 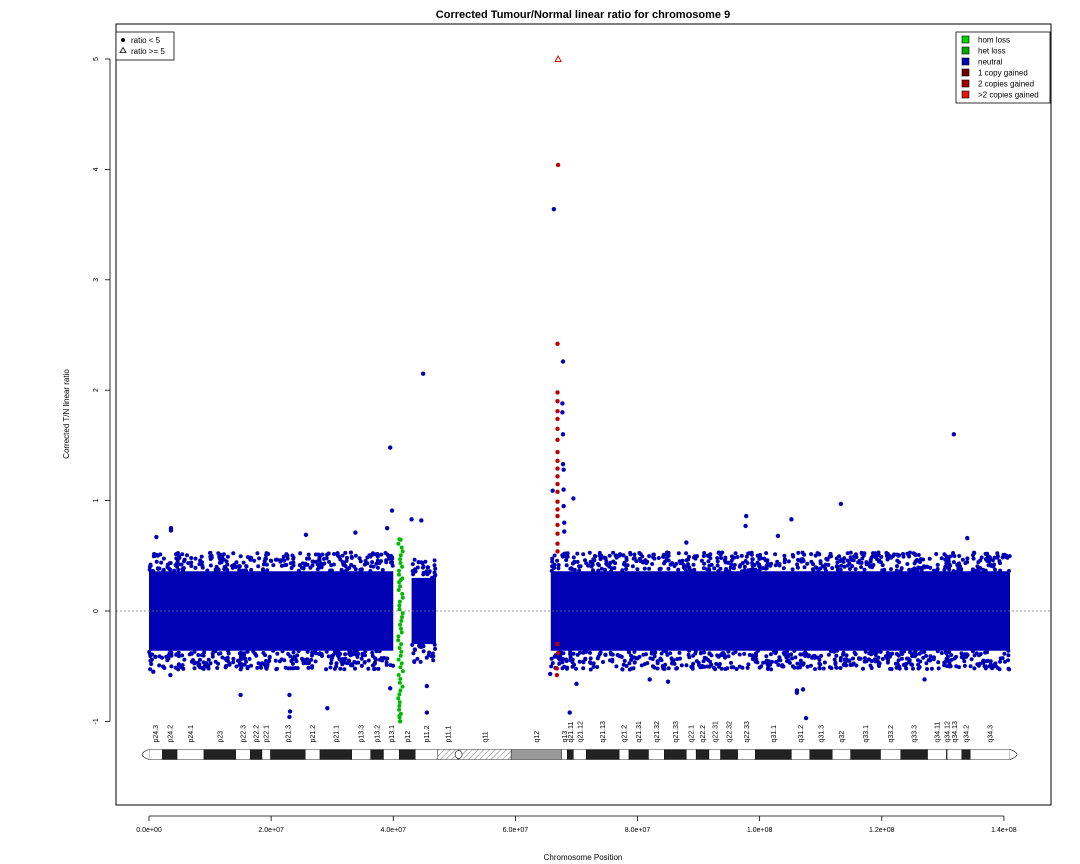 I want to click on ideogram-band-label: p21.3, so click(x=288, y=734).